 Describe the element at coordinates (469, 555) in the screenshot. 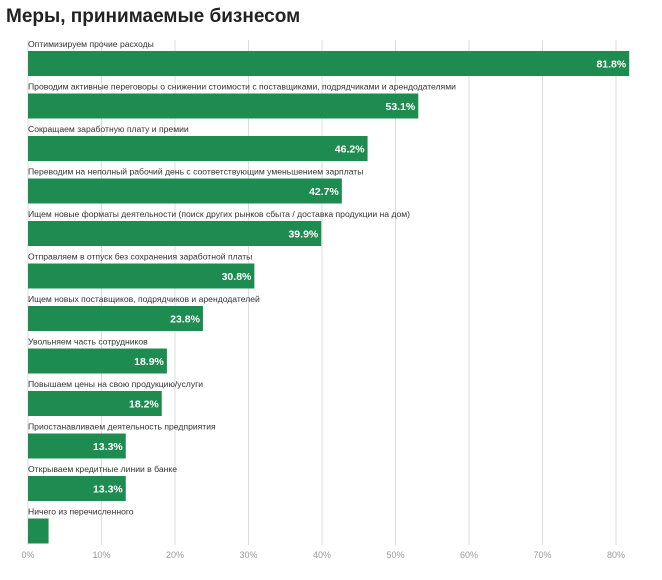

I see `x-tick-label: 60%` at that location.